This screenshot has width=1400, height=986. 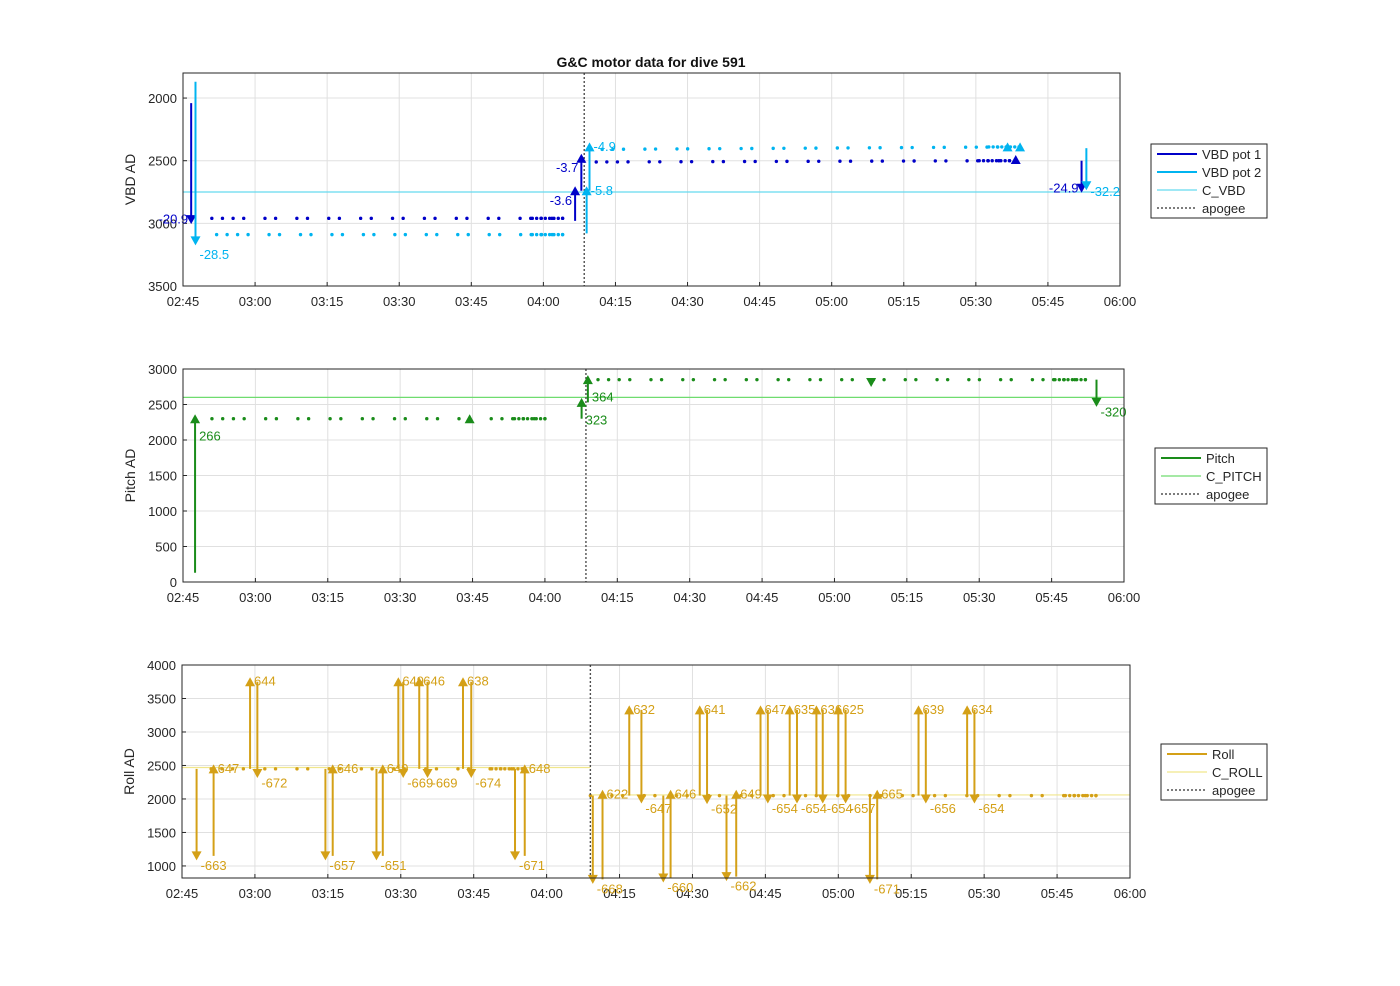 I want to click on motor-move-label: -669, so click(x=445, y=783).